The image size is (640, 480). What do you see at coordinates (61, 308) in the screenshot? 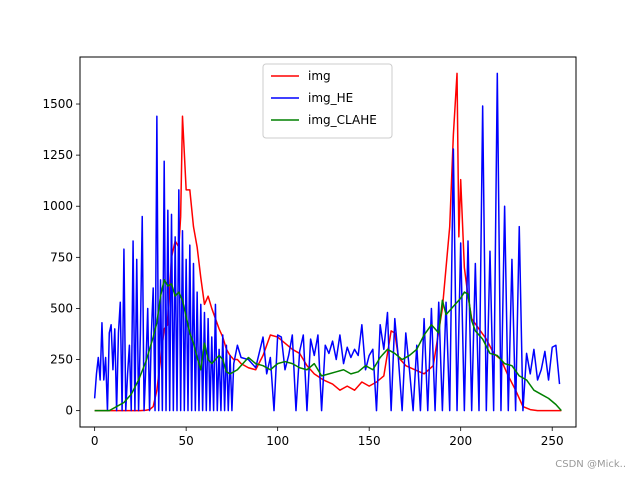
I see `y-tick-label: 500` at bounding box center [61, 308].